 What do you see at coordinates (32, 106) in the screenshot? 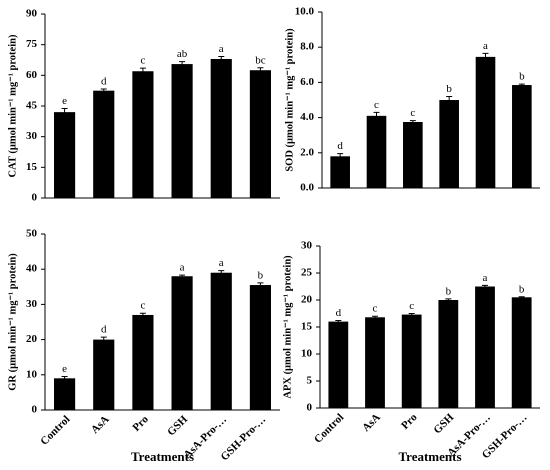
I see `y-tick-label: 45` at bounding box center [32, 106].